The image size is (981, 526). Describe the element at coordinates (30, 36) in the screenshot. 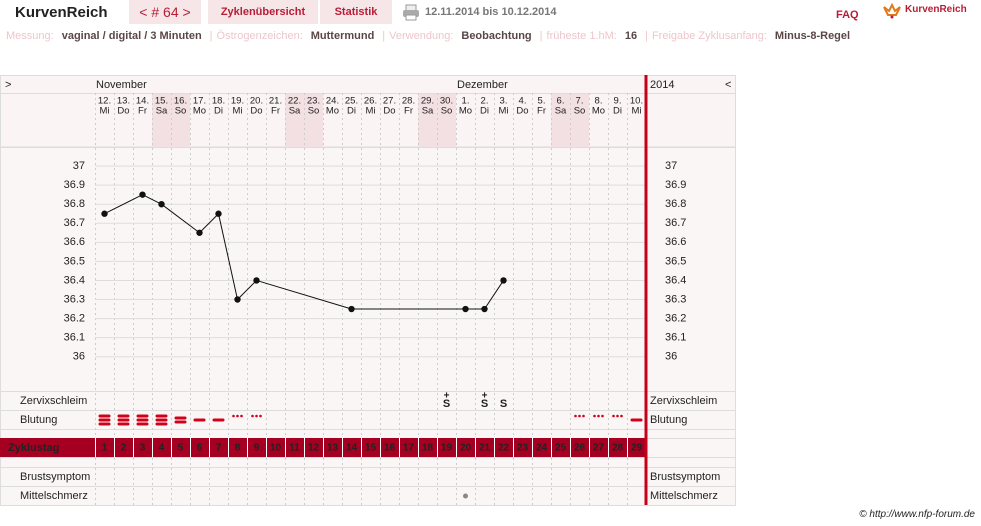

I see `setting-label: Messung:` at that location.